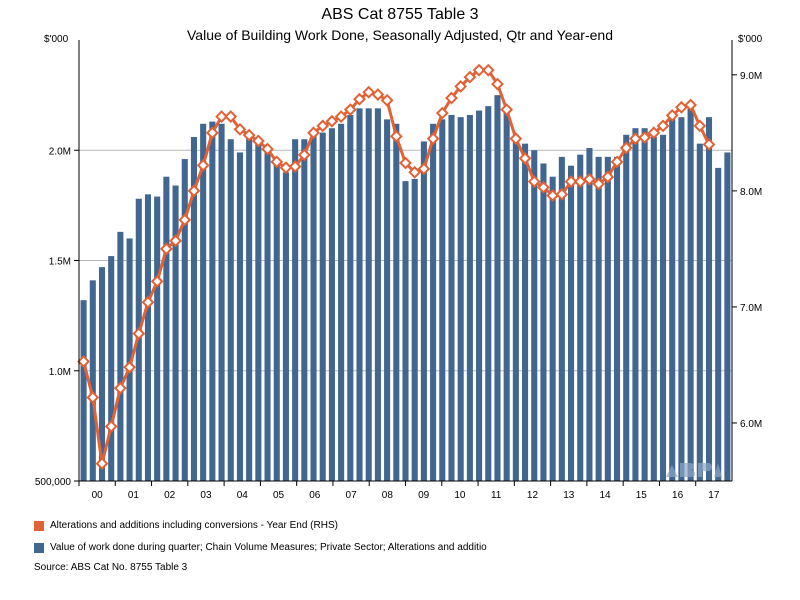 The width and height of the screenshot is (800, 600). I want to click on x-tick-label: 16, so click(678, 495).